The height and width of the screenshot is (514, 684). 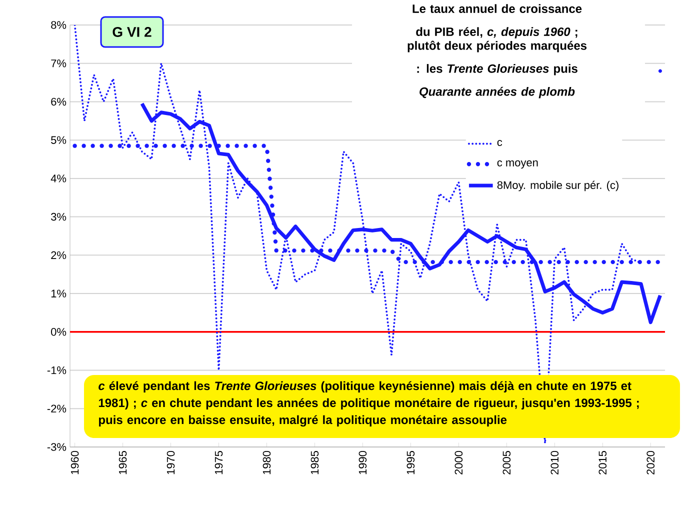 What do you see at coordinates (122, 462) in the screenshot?
I see `x-tick-label: 1965` at bounding box center [122, 462].